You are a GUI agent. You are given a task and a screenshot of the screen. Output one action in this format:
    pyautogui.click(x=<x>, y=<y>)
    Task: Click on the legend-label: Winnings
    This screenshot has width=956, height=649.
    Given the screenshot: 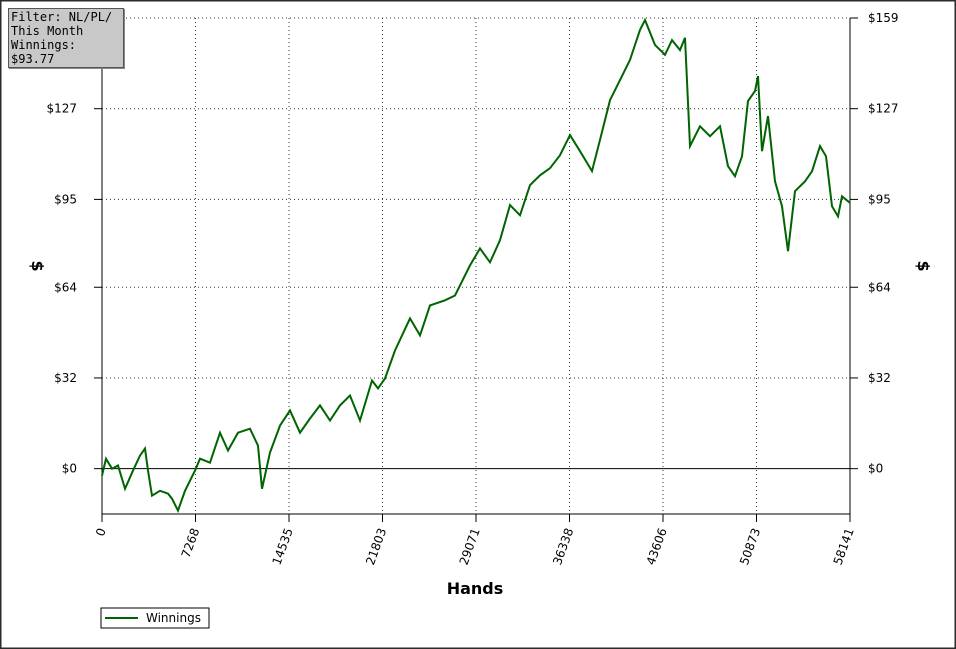 What is the action you would take?
    pyautogui.click(x=173, y=618)
    